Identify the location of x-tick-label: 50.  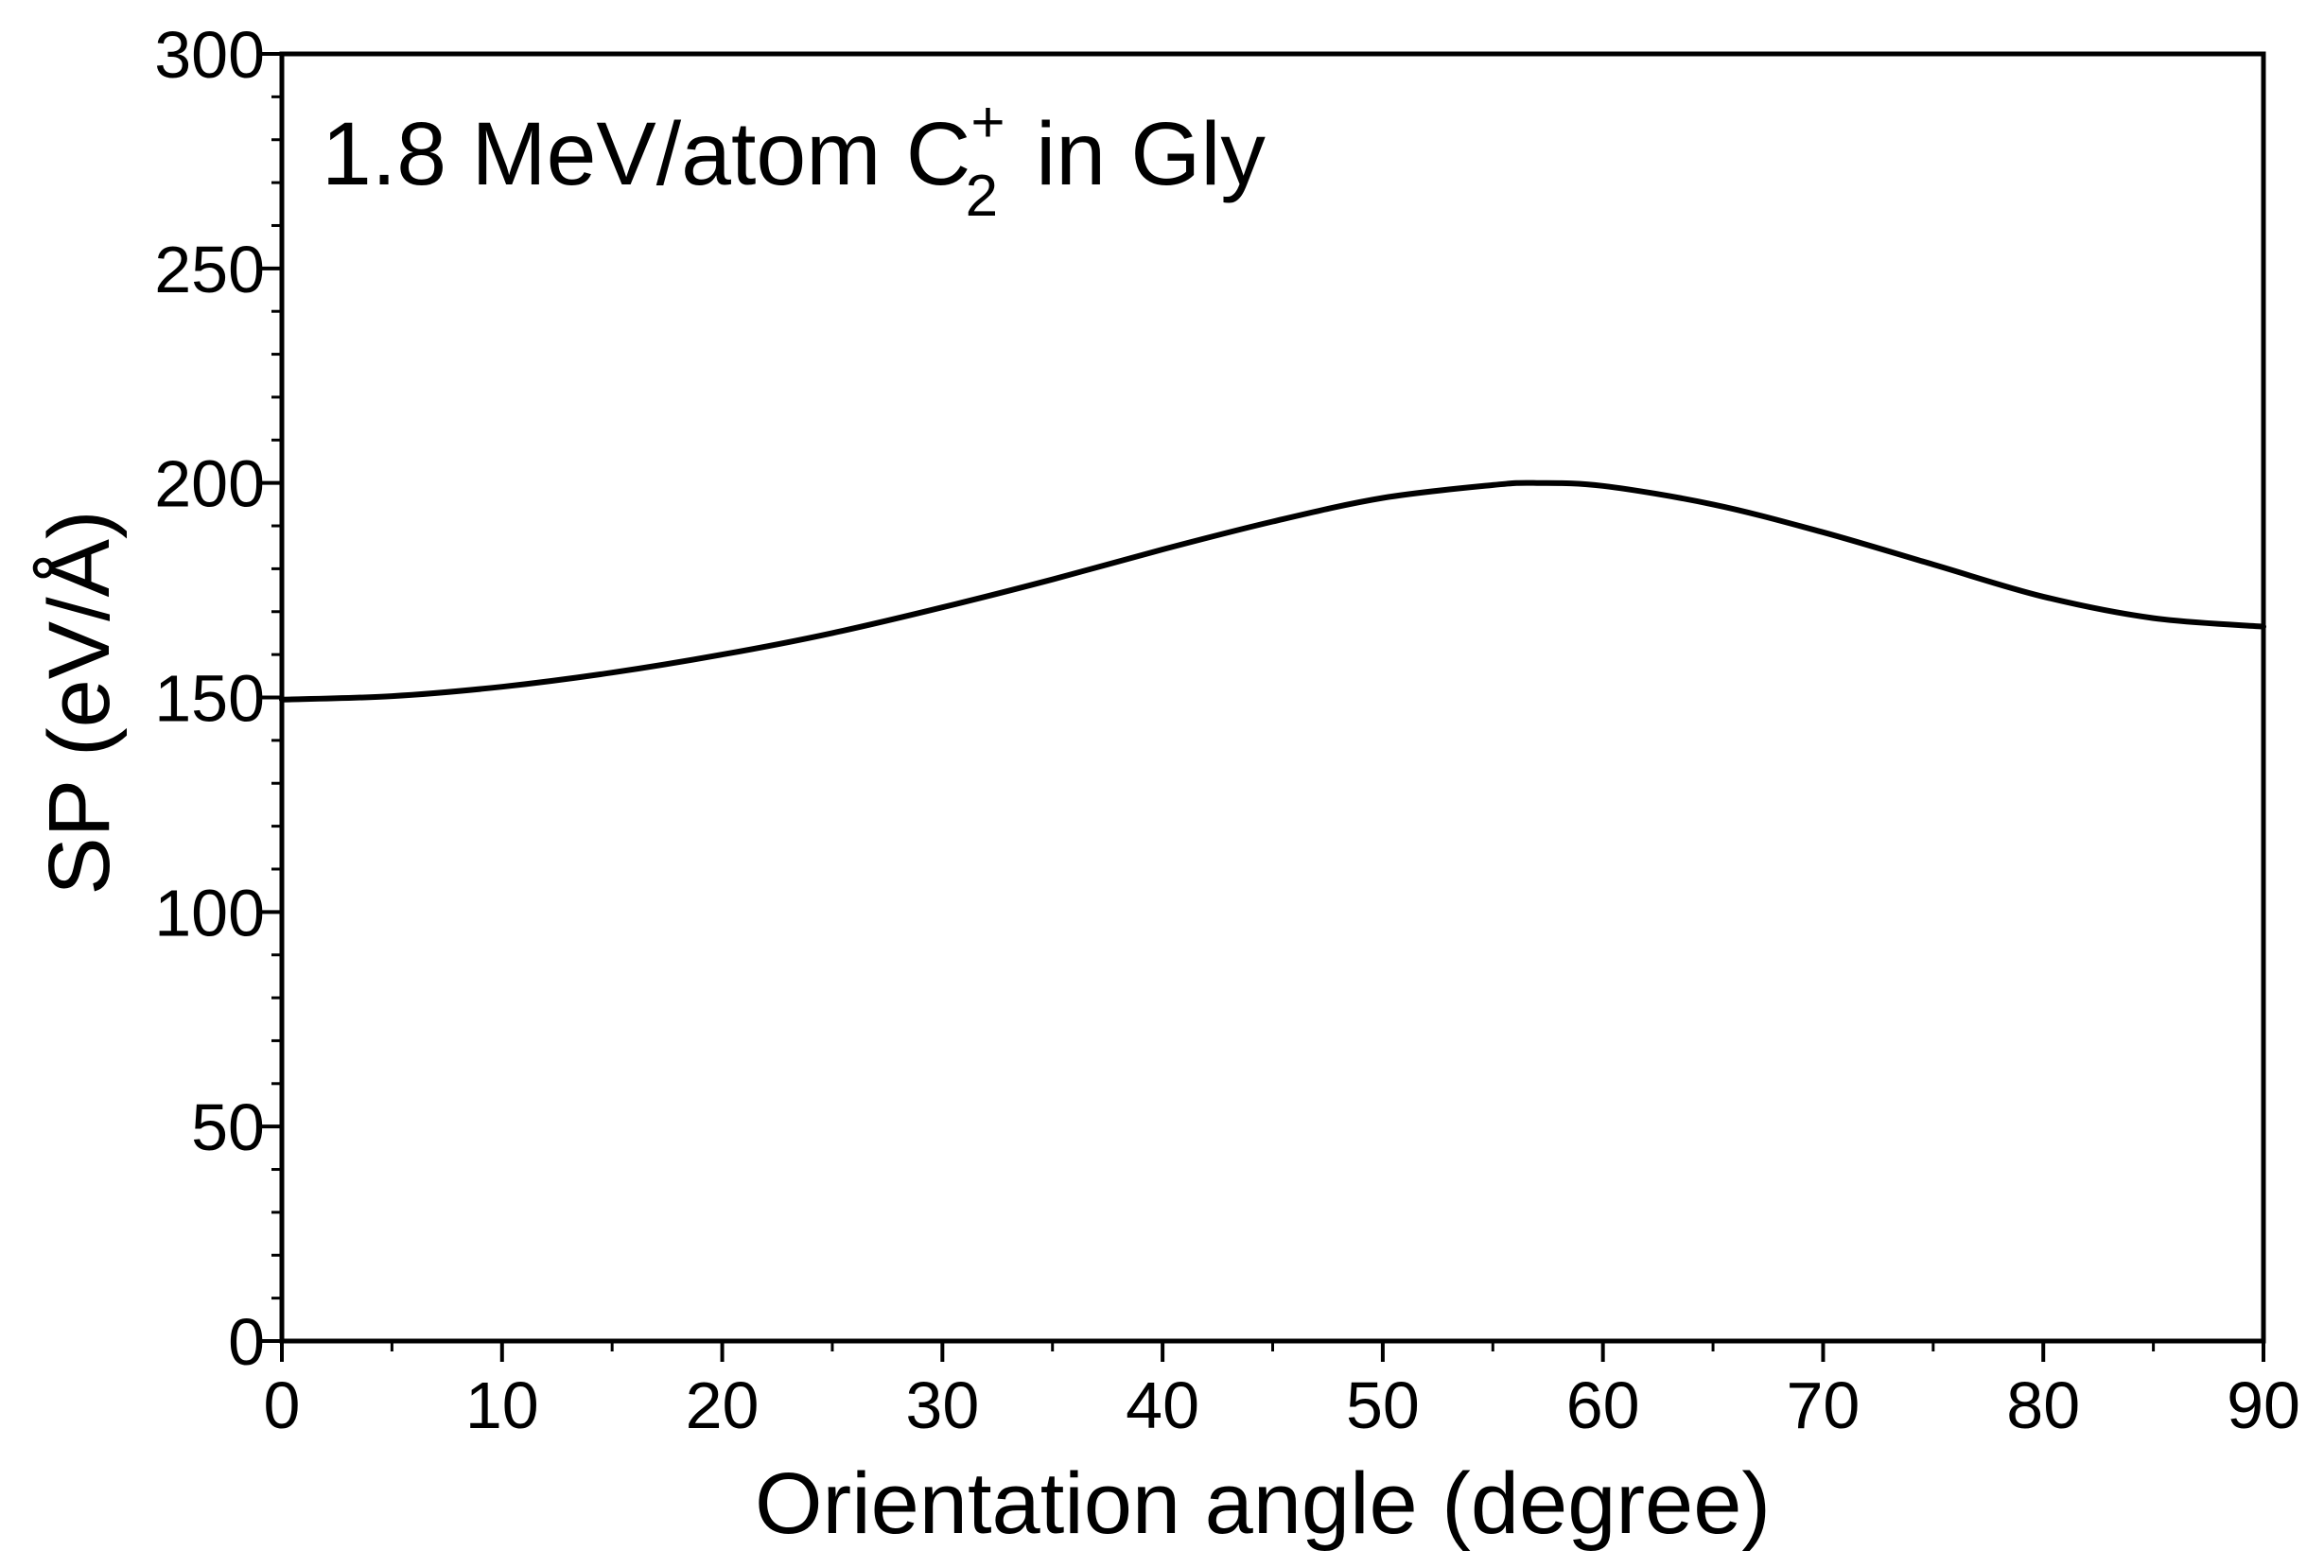
(1383, 1405).